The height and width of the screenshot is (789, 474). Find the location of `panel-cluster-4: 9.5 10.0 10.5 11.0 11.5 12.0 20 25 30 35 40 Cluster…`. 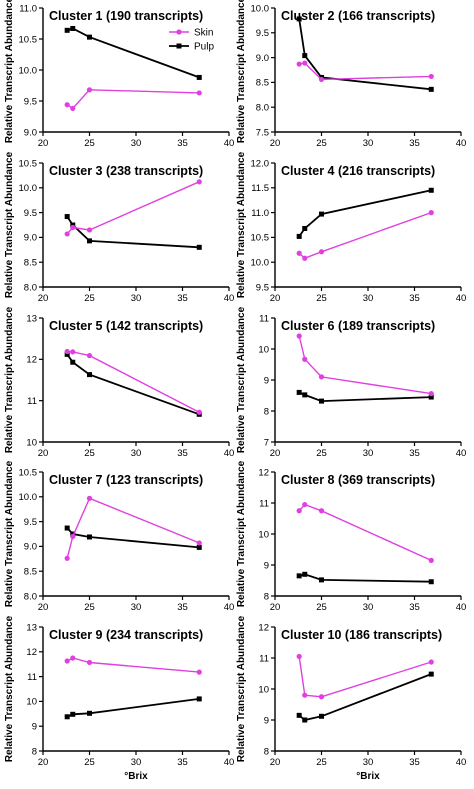

panel-cluster-4: 9.5 10.0 10.5 11.0 11.5 12.0 20 25 30 35 40 Cluster… is located at coordinates (351, 227).